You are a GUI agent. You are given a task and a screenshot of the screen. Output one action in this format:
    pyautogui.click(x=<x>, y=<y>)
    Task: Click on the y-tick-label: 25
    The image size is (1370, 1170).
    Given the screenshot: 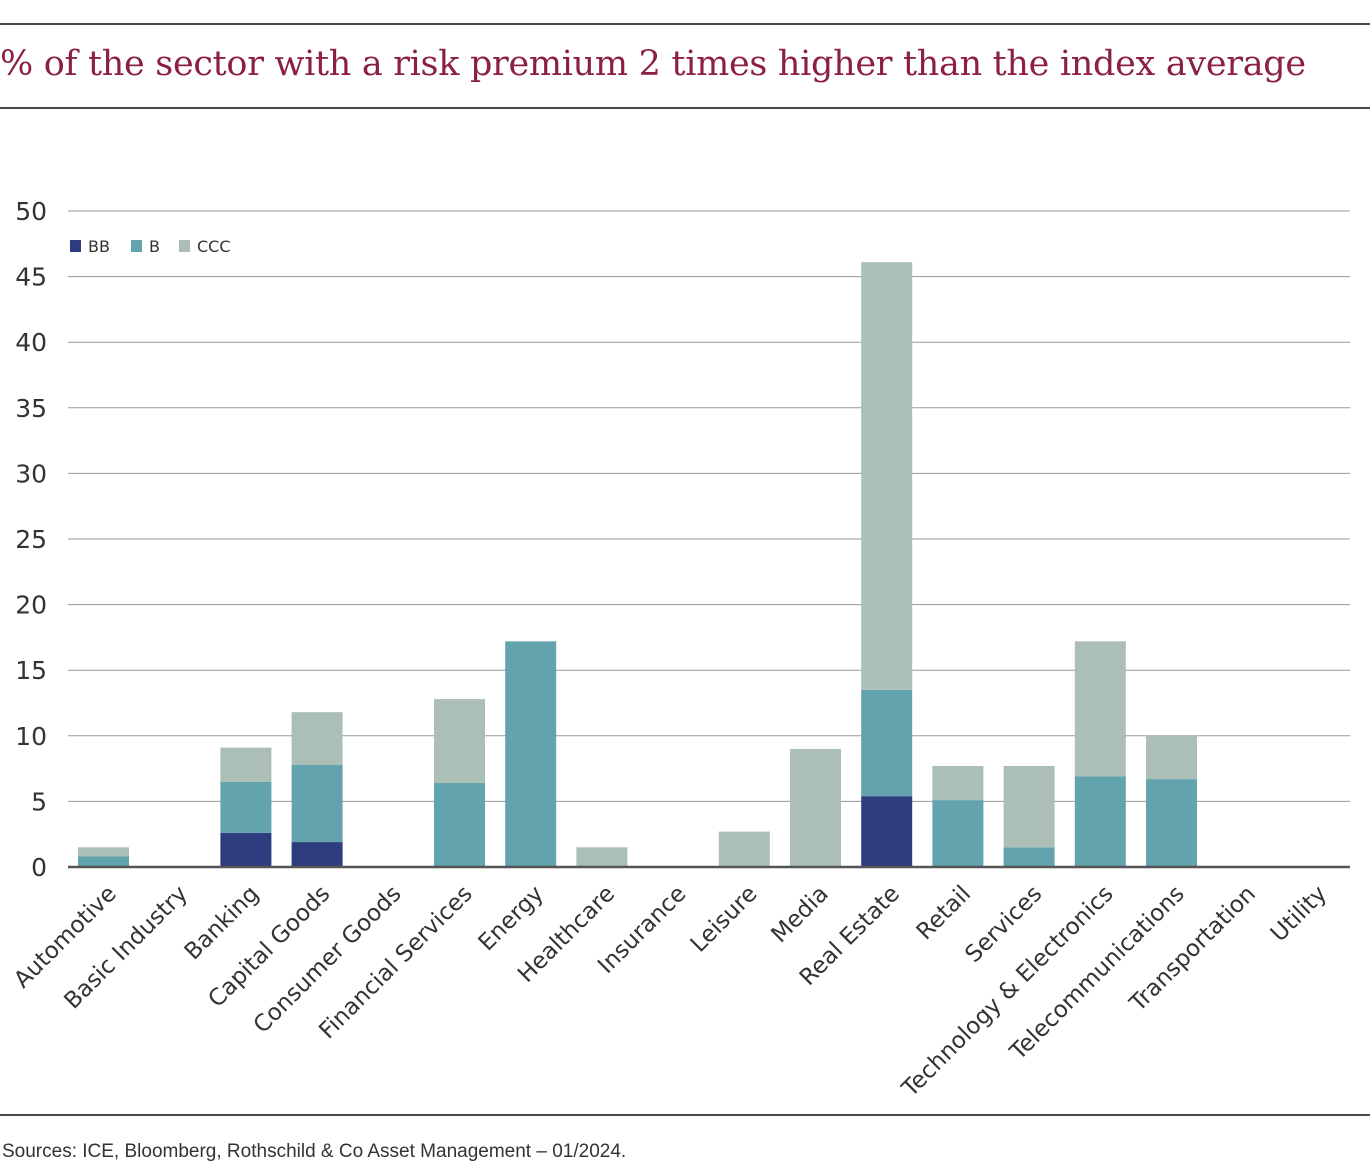 What is the action you would take?
    pyautogui.click(x=31, y=539)
    